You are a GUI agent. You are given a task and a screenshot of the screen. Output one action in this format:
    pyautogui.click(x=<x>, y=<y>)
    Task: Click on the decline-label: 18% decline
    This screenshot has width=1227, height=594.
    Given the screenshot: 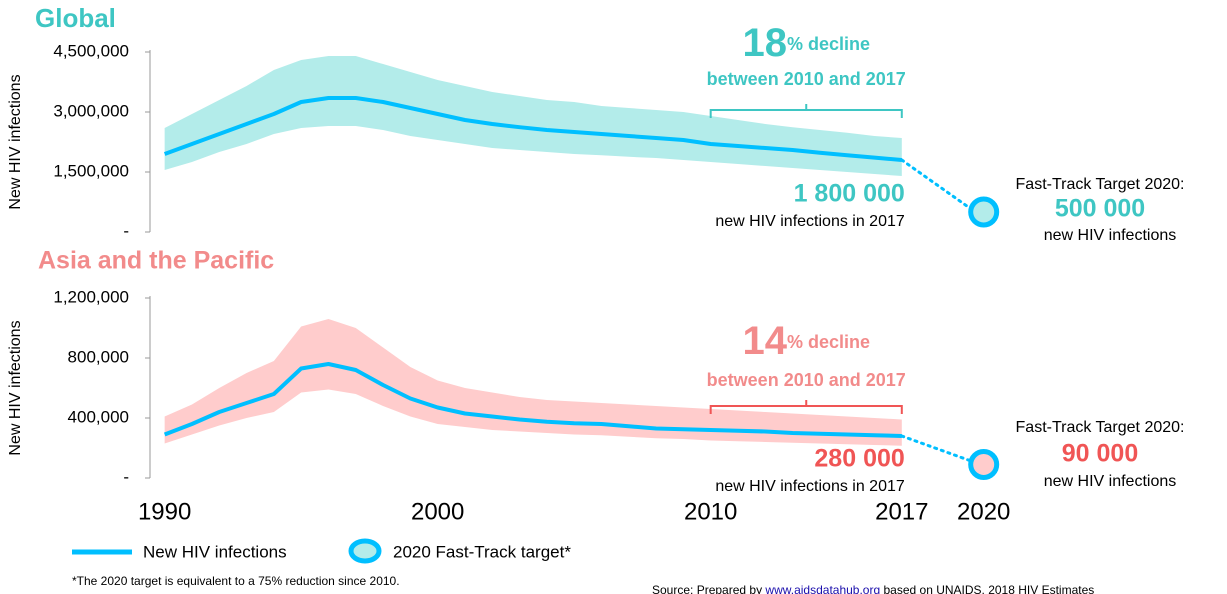 What is the action you would take?
    pyautogui.click(x=806, y=43)
    